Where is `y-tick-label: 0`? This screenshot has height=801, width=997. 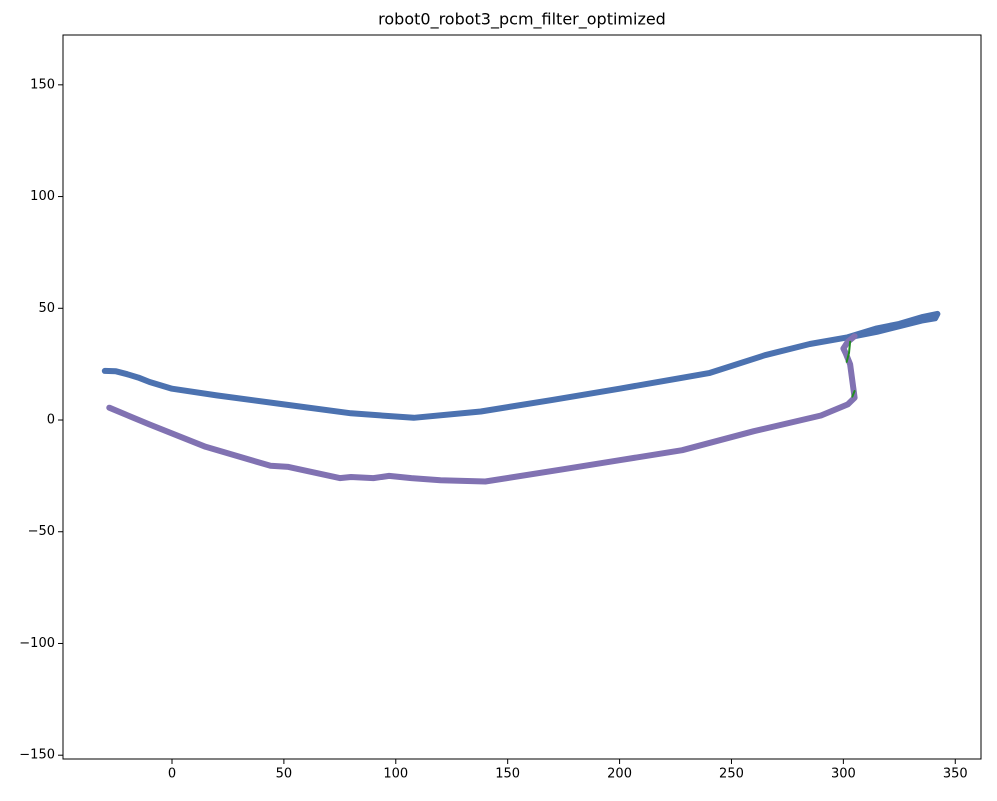
y-tick-label: 0 is located at coordinates (51, 420).